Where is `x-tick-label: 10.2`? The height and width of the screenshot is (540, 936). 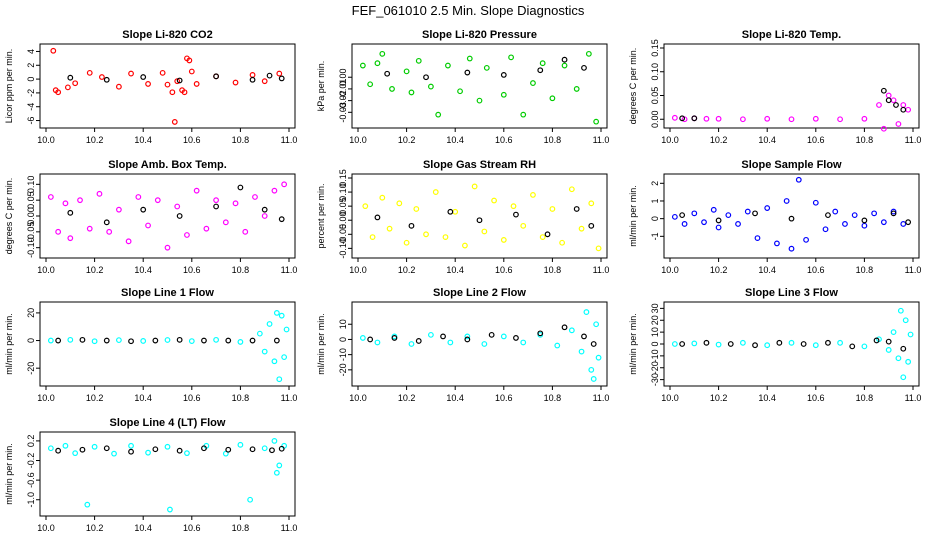 x-tick-label: 10.2 is located at coordinates (95, 528).